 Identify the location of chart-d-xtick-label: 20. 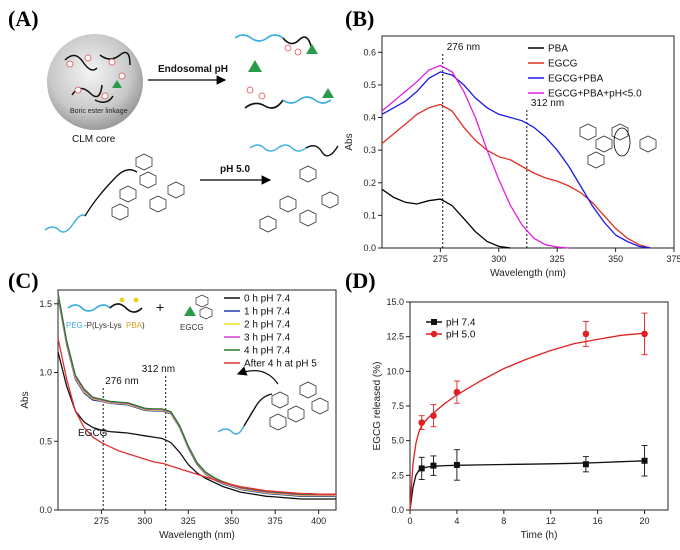
(645, 521).